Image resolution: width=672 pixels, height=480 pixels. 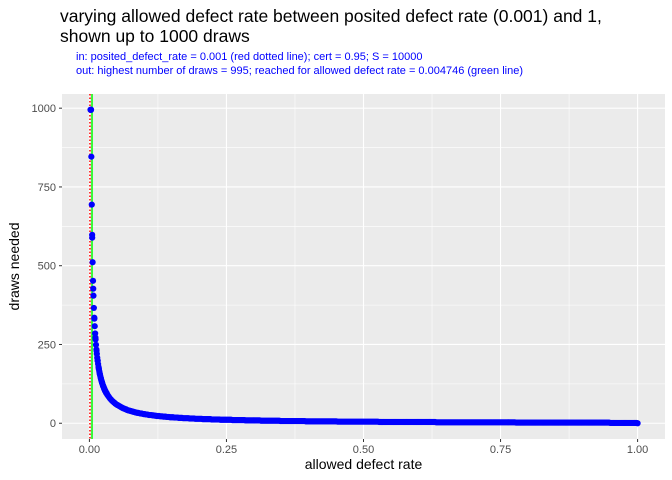 I want to click on y-axis-ticks: 0 250 500 750 1000, so click(x=47, y=266).